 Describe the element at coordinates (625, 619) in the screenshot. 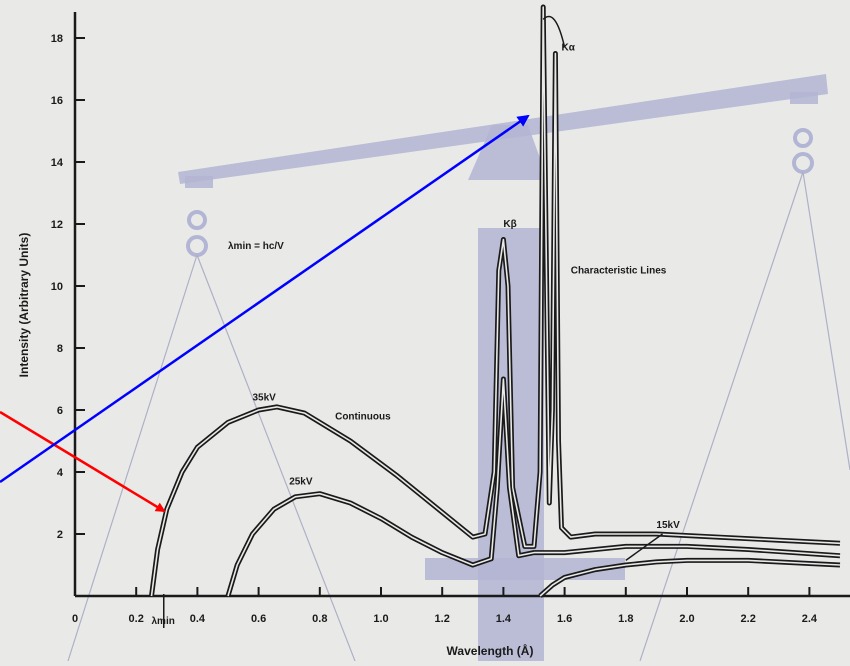

I see `x-tick-label: 1.8` at that location.